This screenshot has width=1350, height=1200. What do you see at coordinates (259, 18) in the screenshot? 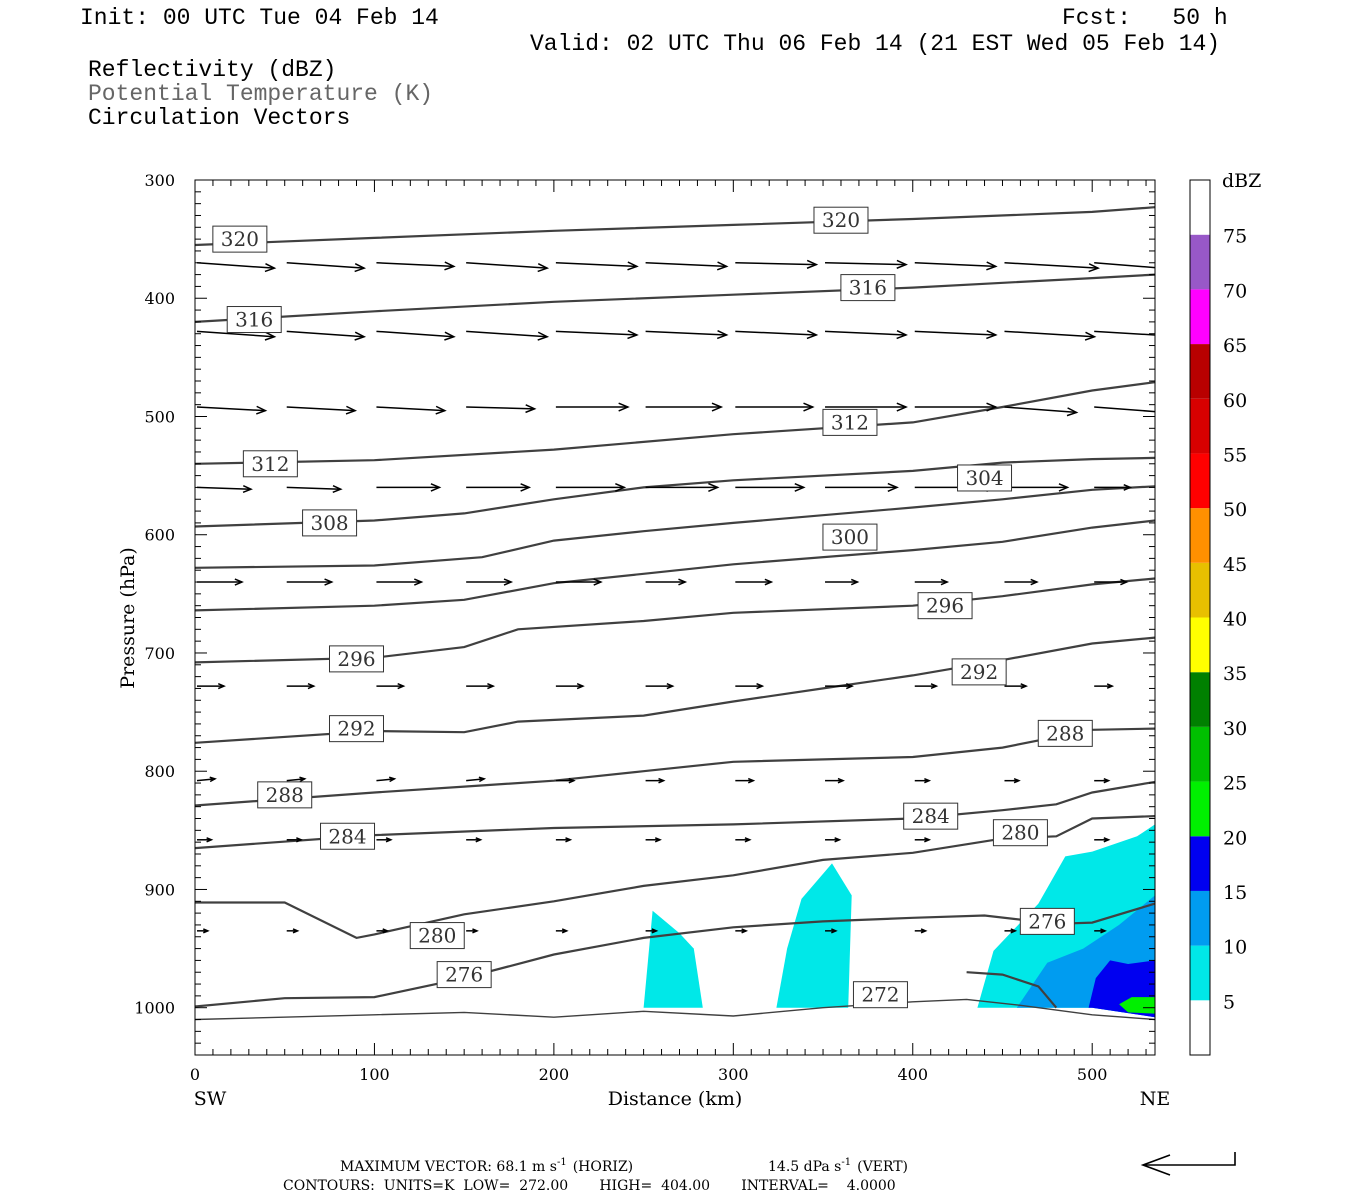
I see `init-time: Init: 00 UTC Tue 04 Feb 14` at bounding box center [259, 18].